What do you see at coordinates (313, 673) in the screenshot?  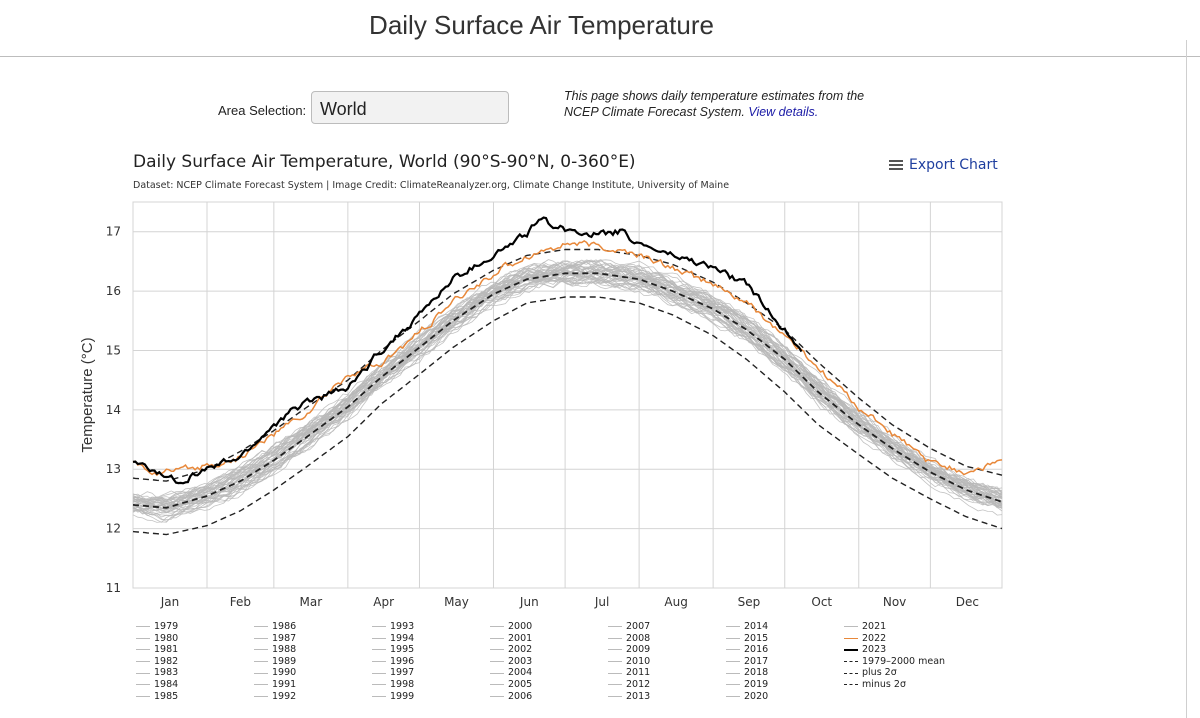 I see `legend-item: 1990` at bounding box center [313, 673].